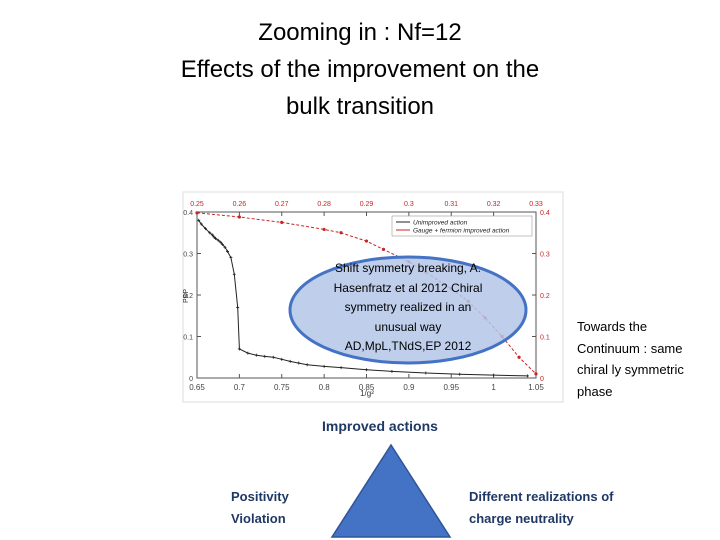 The width and height of the screenshot is (720, 540). What do you see at coordinates (494, 204) in the screenshot?
I see `top-tick-label: 0.32` at bounding box center [494, 204].